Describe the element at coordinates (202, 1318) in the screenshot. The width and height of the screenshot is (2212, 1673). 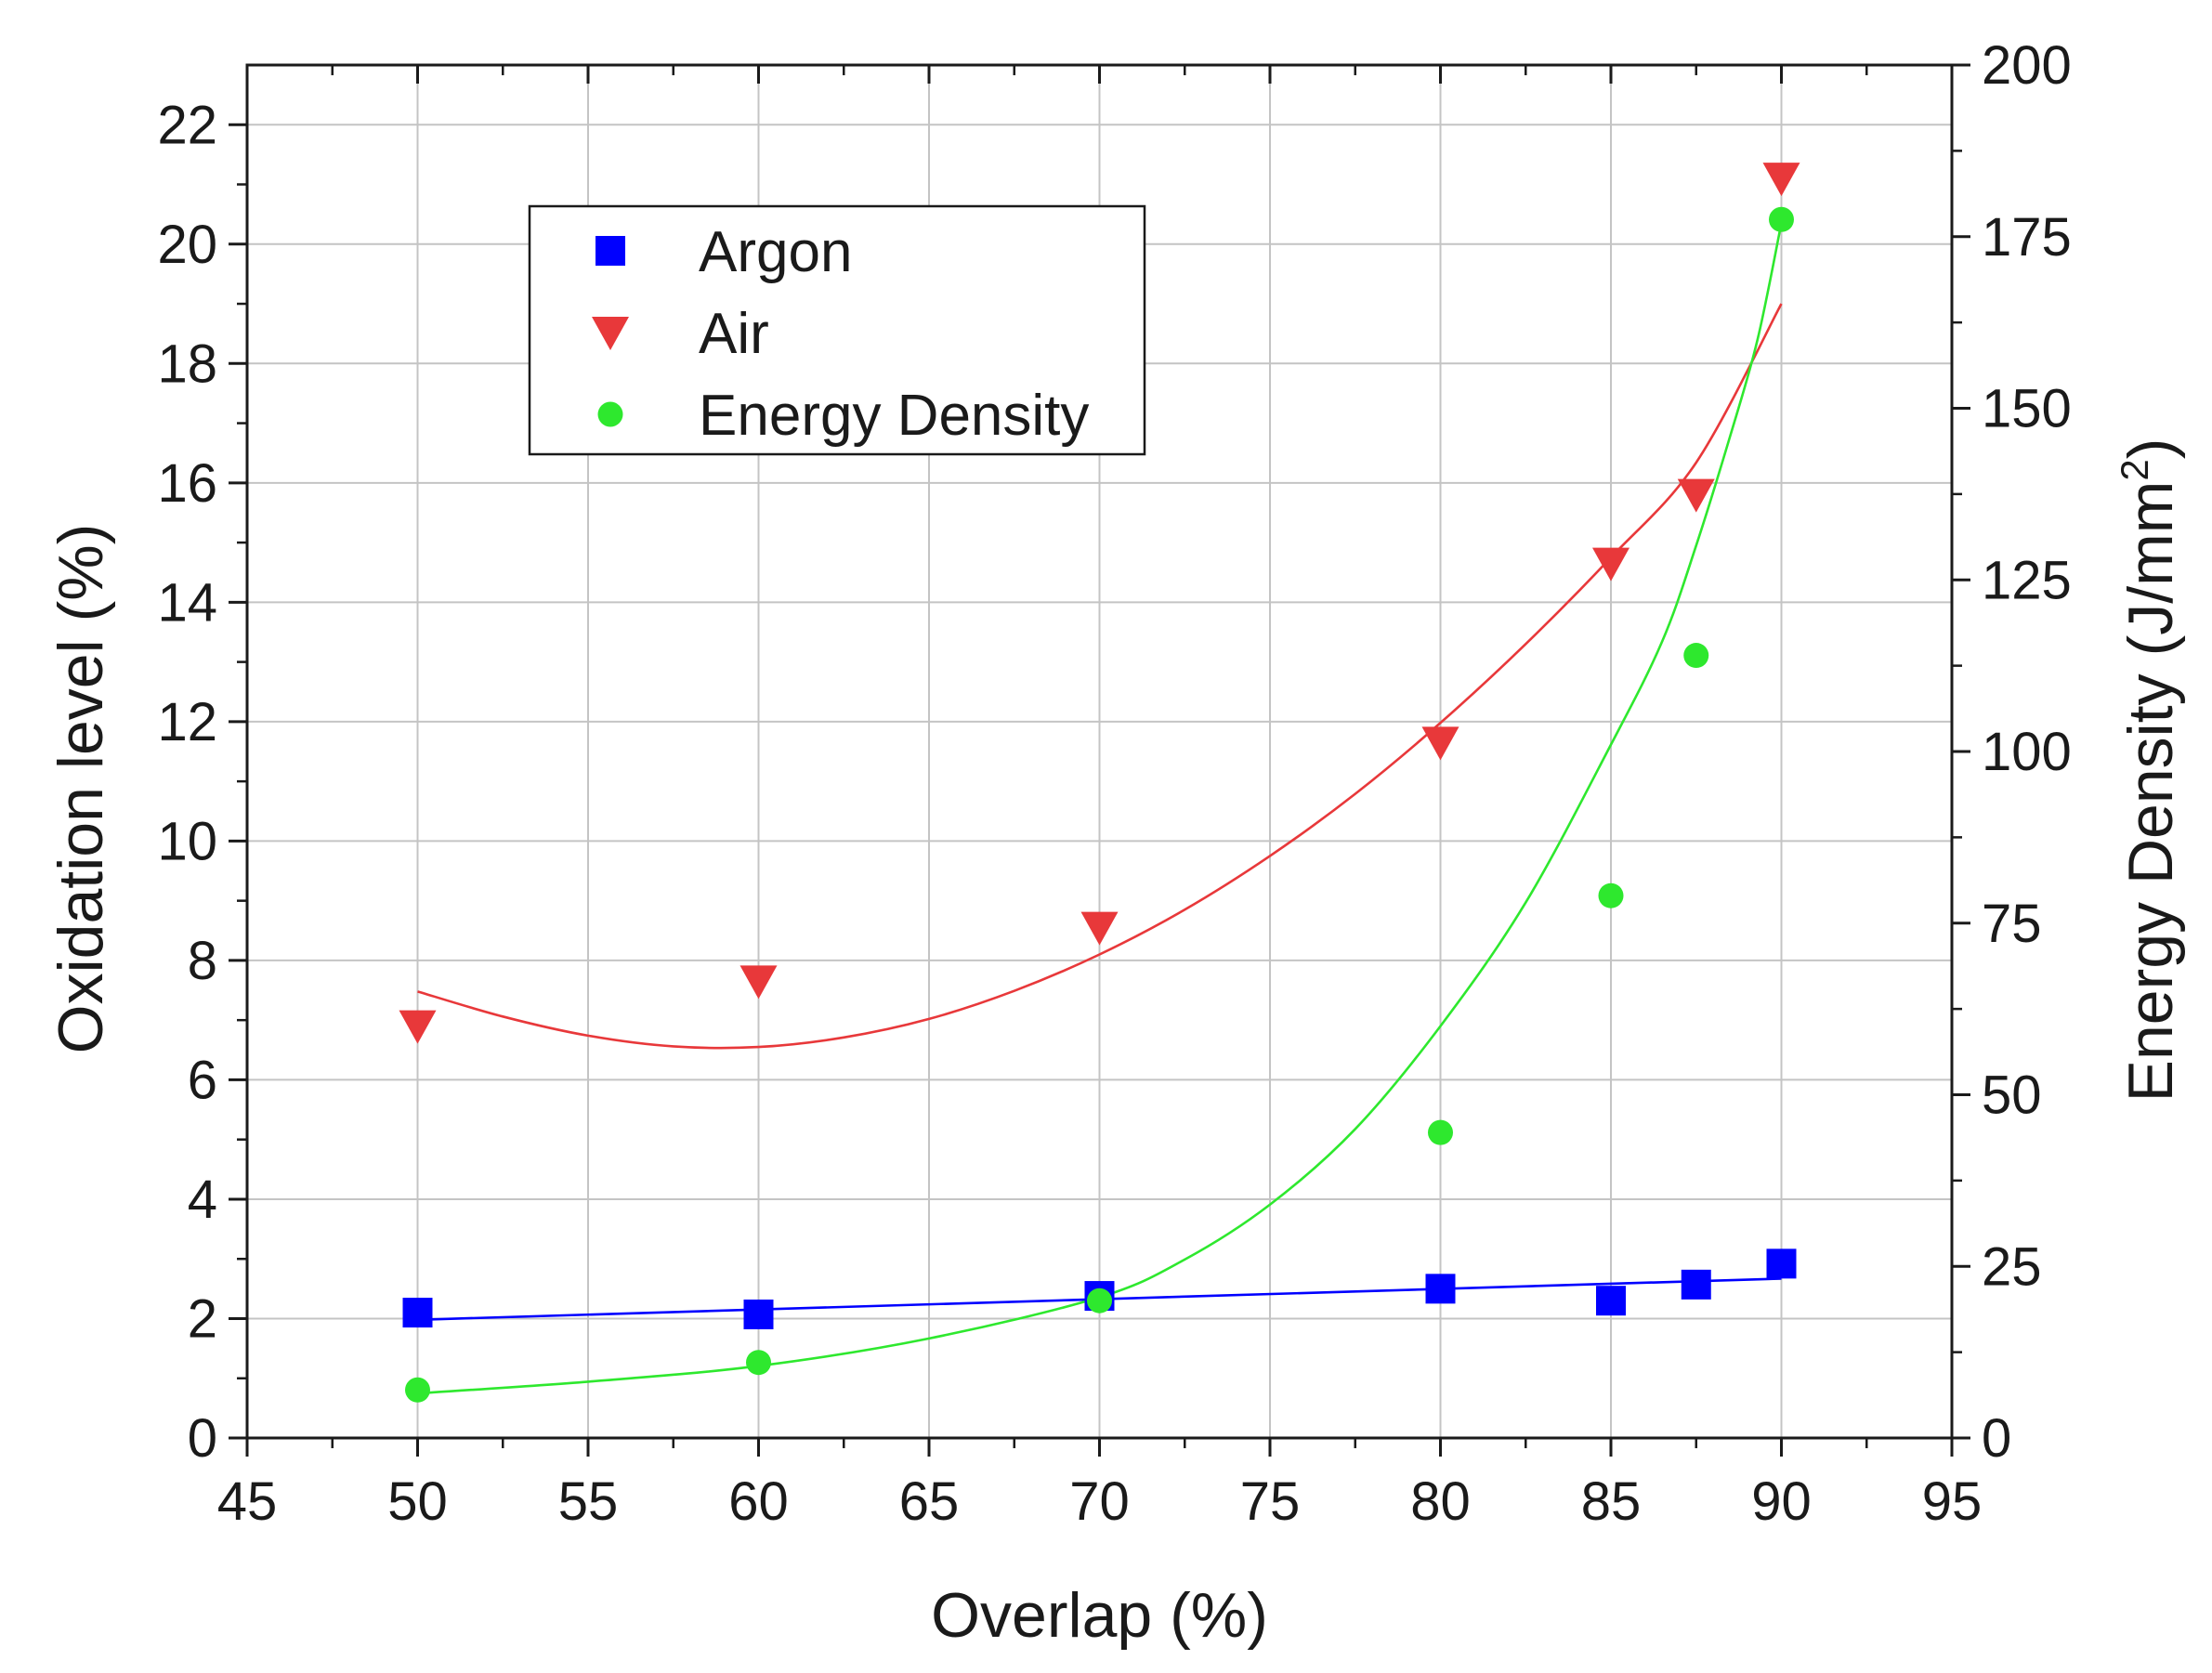
I see `y-left-tick-label: 2` at that location.